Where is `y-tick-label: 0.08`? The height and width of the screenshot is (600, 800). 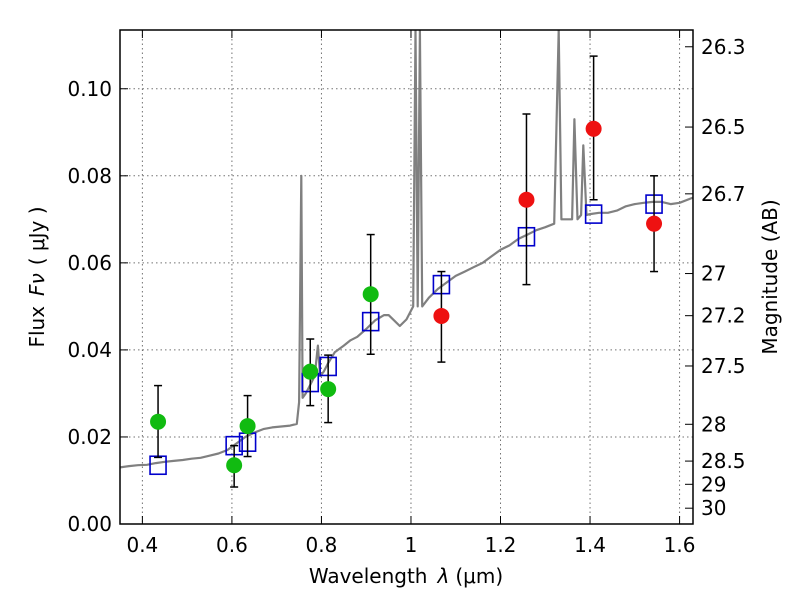 y-tick-label: 0.08 is located at coordinates (89, 176).